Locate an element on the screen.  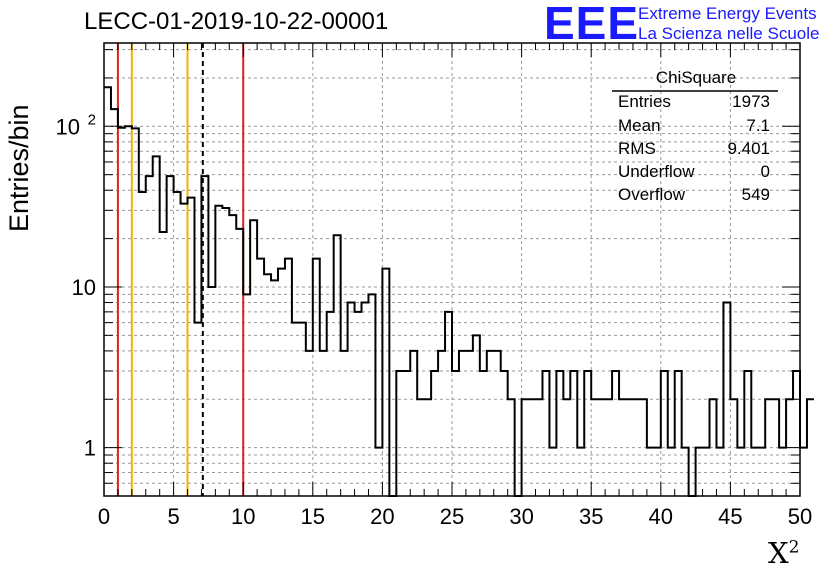
reference-lines is located at coordinates (180, 269).